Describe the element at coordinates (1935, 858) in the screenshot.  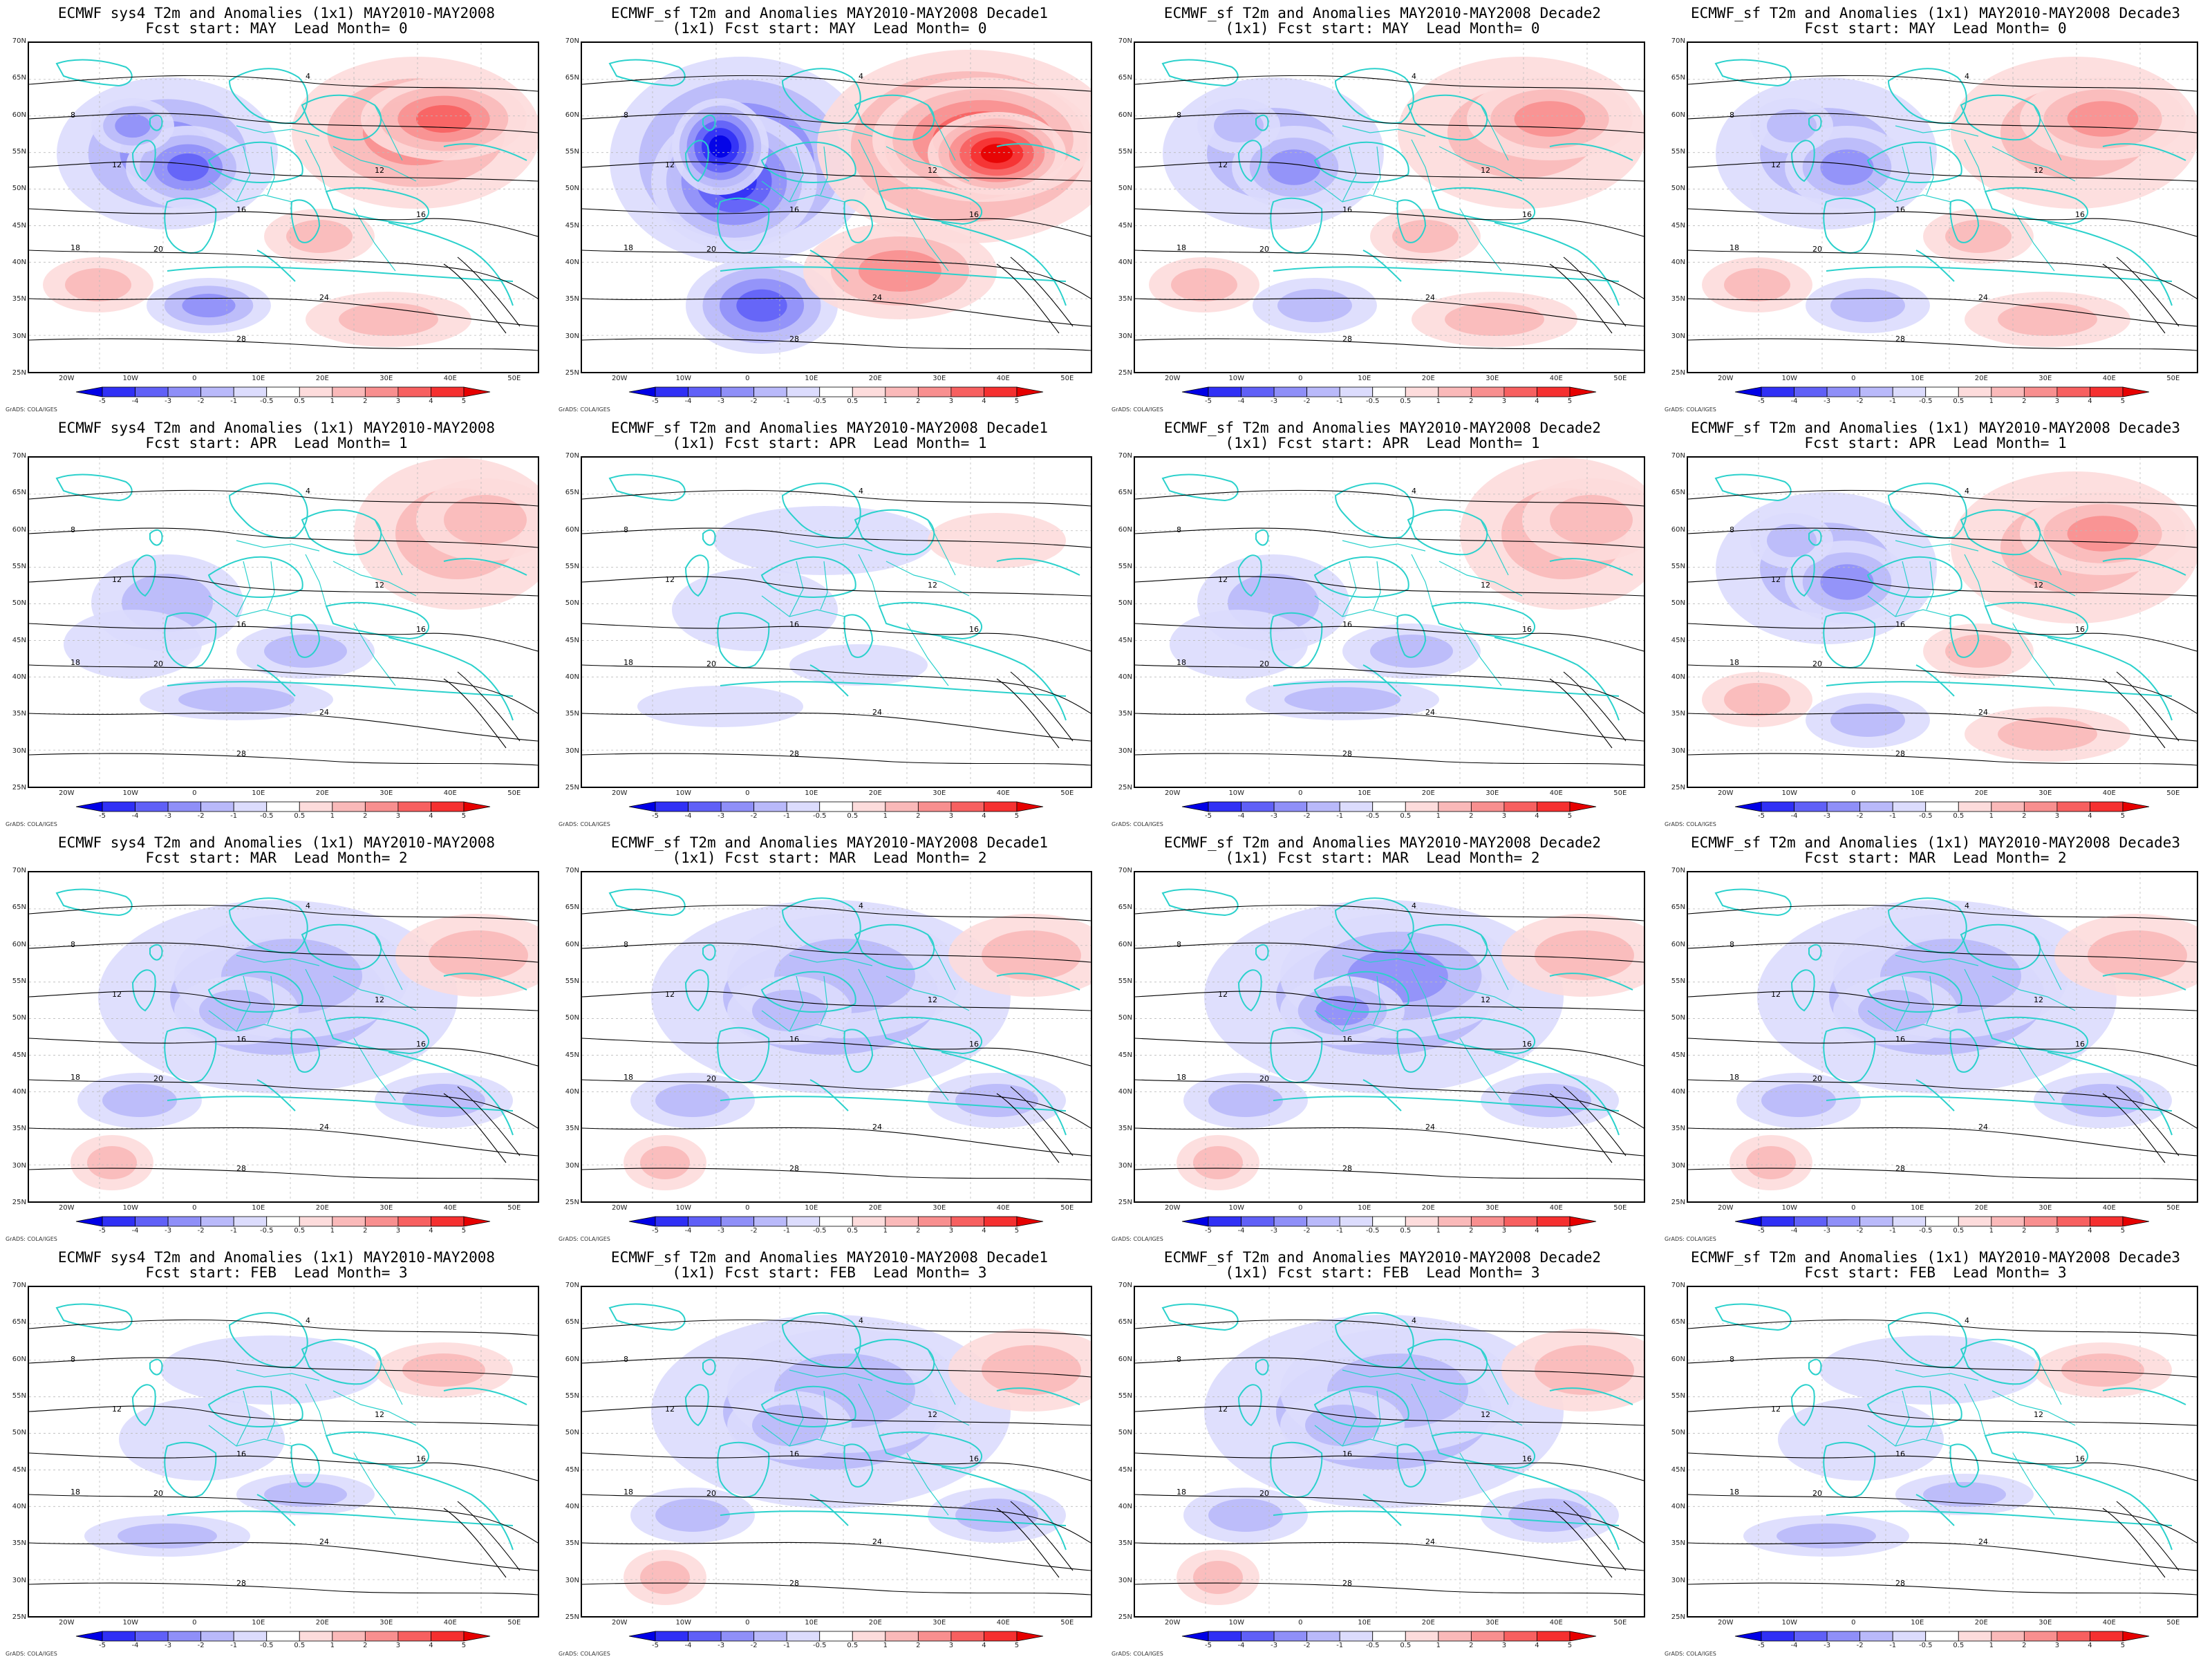
I see `panel-title-line2: Fcst start: MAR Lead Month= 2` at that location.